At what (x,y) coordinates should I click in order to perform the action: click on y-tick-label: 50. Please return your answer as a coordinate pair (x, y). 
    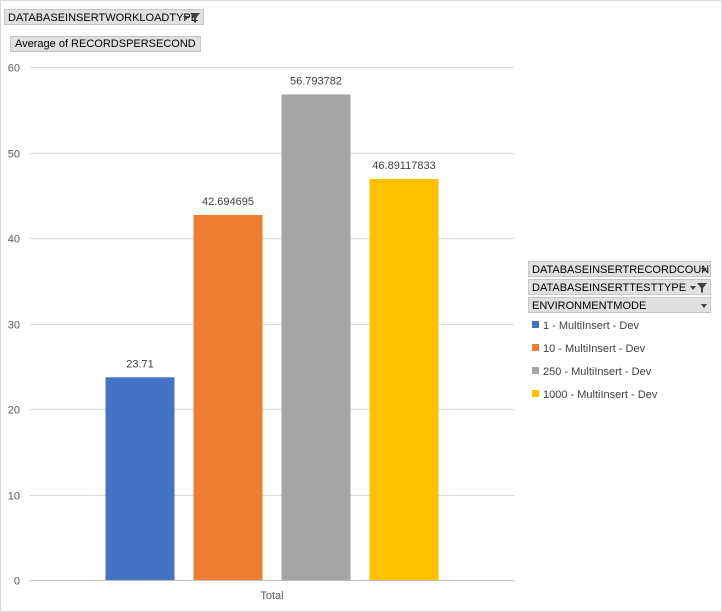
    Looking at the image, I should click on (14, 155).